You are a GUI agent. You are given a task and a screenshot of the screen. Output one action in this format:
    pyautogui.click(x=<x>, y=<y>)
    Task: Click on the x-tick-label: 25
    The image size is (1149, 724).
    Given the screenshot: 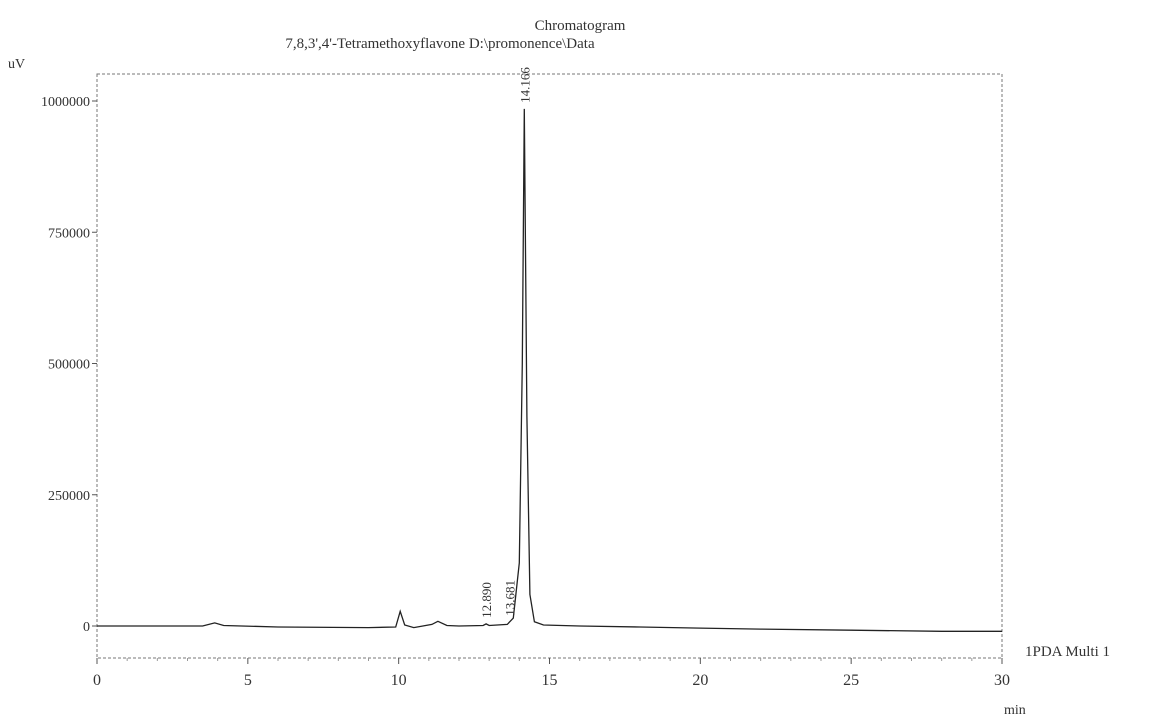 What is the action you would take?
    pyautogui.click(x=851, y=680)
    